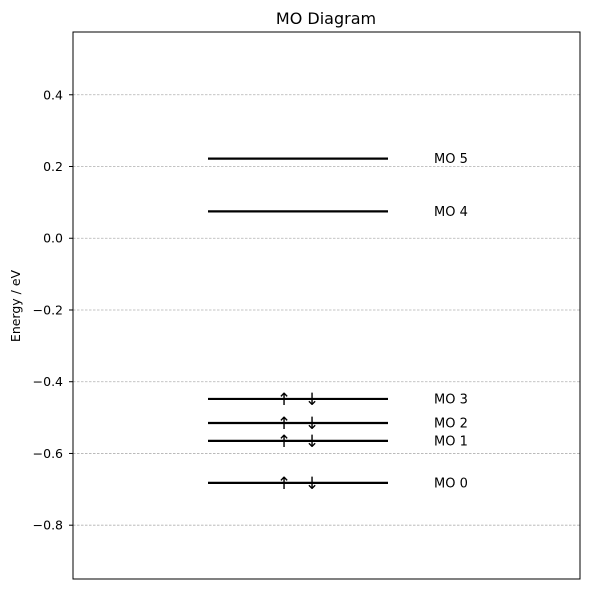  What do you see at coordinates (48, 525) in the screenshot?
I see `y-tick-label: −0.8` at bounding box center [48, 525].